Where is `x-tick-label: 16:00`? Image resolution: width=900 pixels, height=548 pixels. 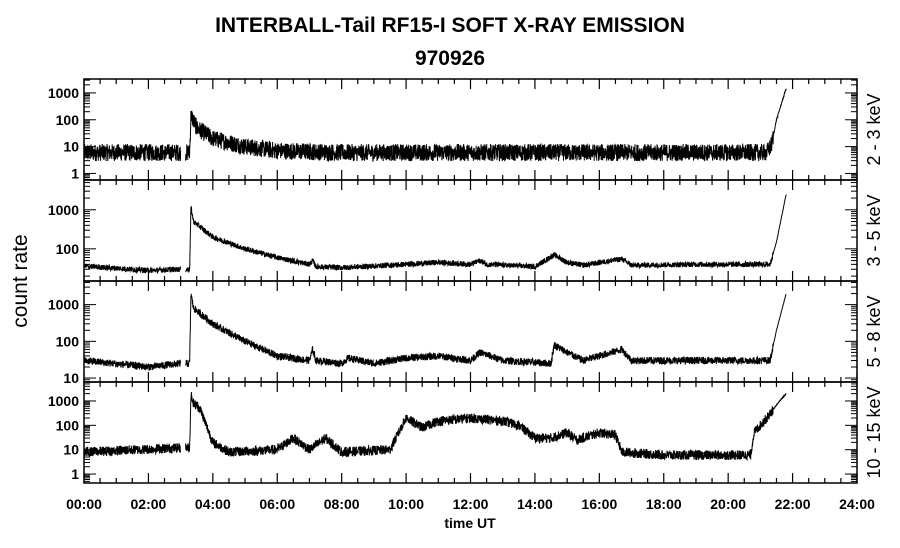
x-tick-label: 16:00 is located at coordinates (599, 504).